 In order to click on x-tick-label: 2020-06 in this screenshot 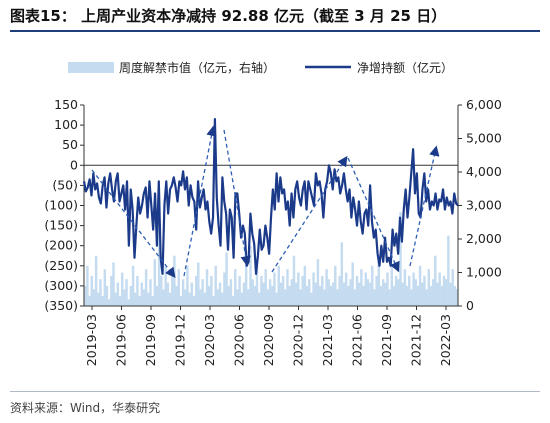, I will do `click(239, 340)`.